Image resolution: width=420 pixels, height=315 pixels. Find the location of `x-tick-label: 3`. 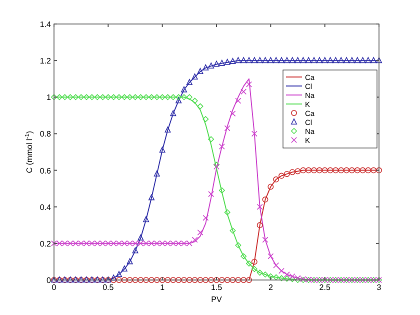

x-tick-label: 3 is located at coordinates (379, 287).